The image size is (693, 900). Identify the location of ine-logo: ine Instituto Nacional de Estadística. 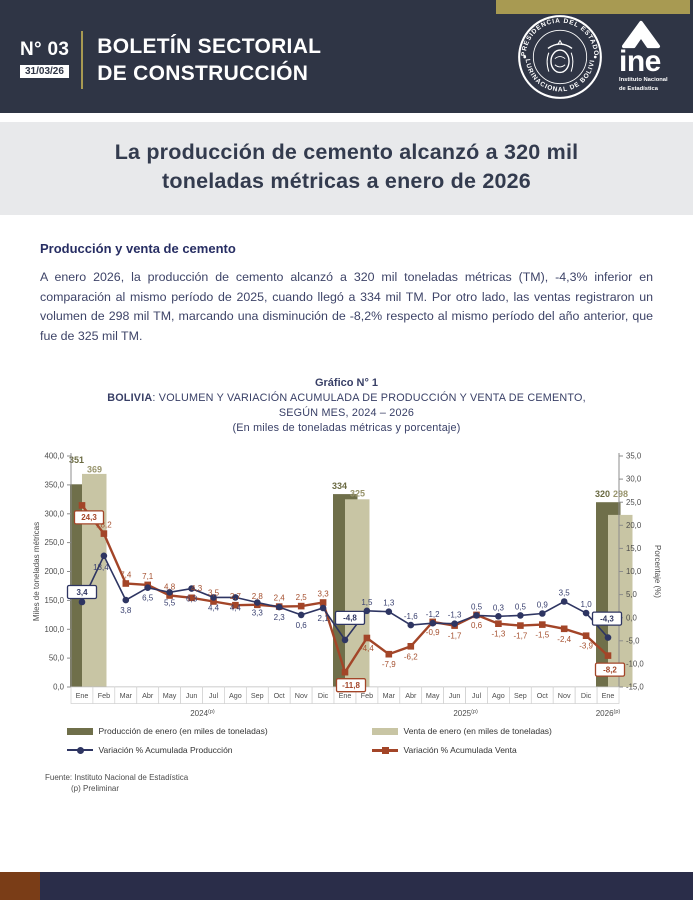
(646, 56).